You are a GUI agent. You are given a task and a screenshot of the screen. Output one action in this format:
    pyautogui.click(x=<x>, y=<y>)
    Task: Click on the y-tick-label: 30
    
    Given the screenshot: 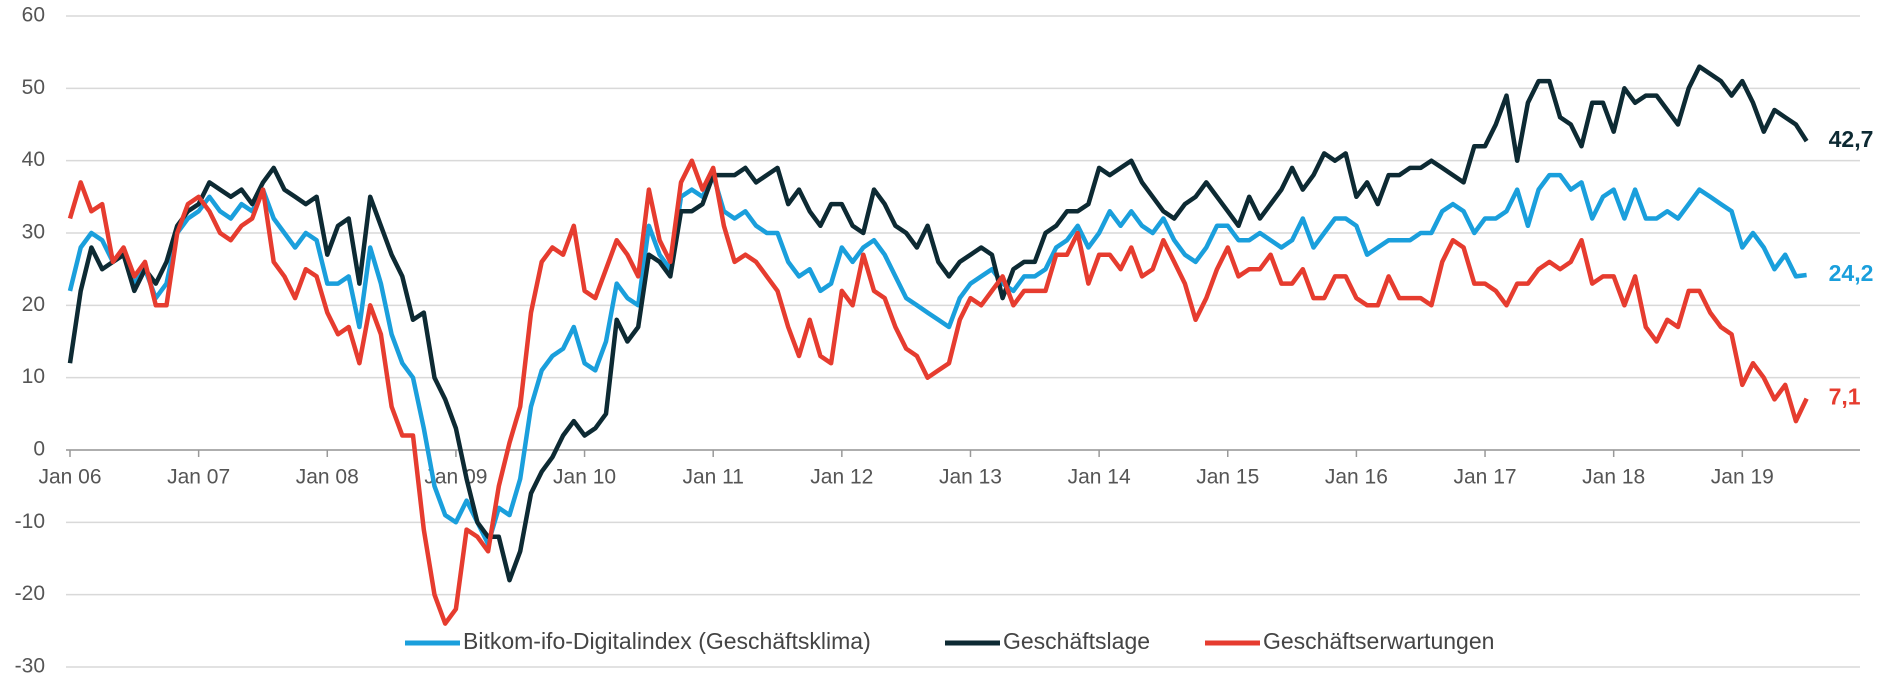 What is the action you would take?
    pyautogui.click(x=33, y=232)
    